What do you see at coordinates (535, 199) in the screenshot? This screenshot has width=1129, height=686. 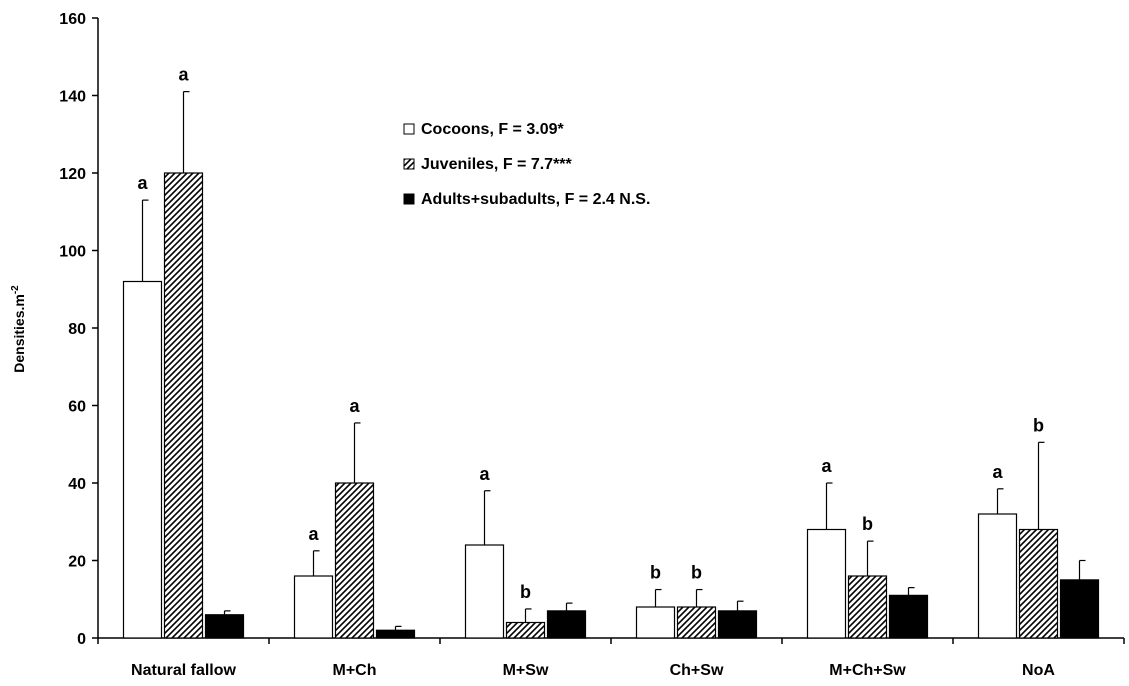 I see `legend-label: Adults+subadults, F = 2.4 N.S.` at bounding box center [535, 199].